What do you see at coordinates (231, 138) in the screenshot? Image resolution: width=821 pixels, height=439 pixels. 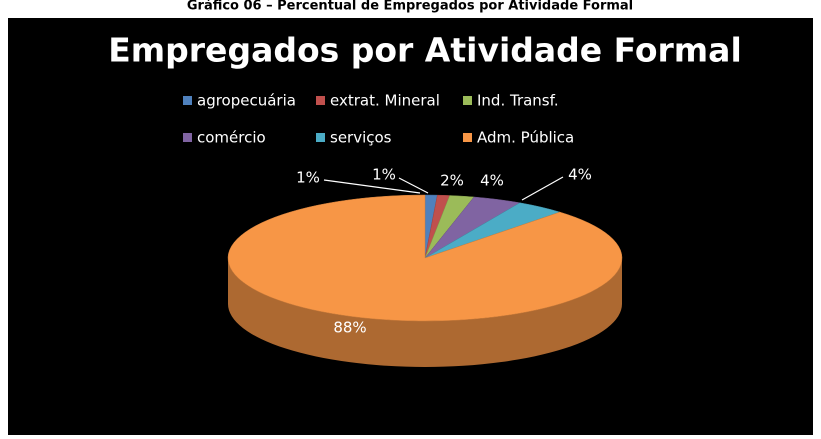 I see `legend-label: comércio` at bounding box center [231, 138].